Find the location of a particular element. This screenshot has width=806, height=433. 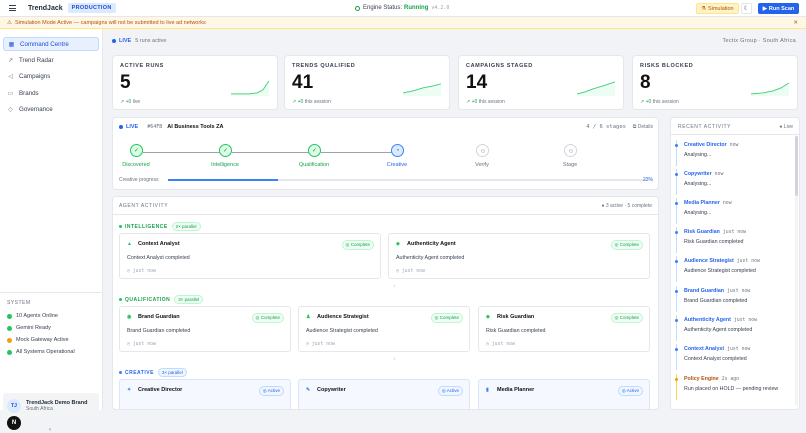

sidebar-item-campaigns: ◁ Campaigns is located at coordinates (51, 76).